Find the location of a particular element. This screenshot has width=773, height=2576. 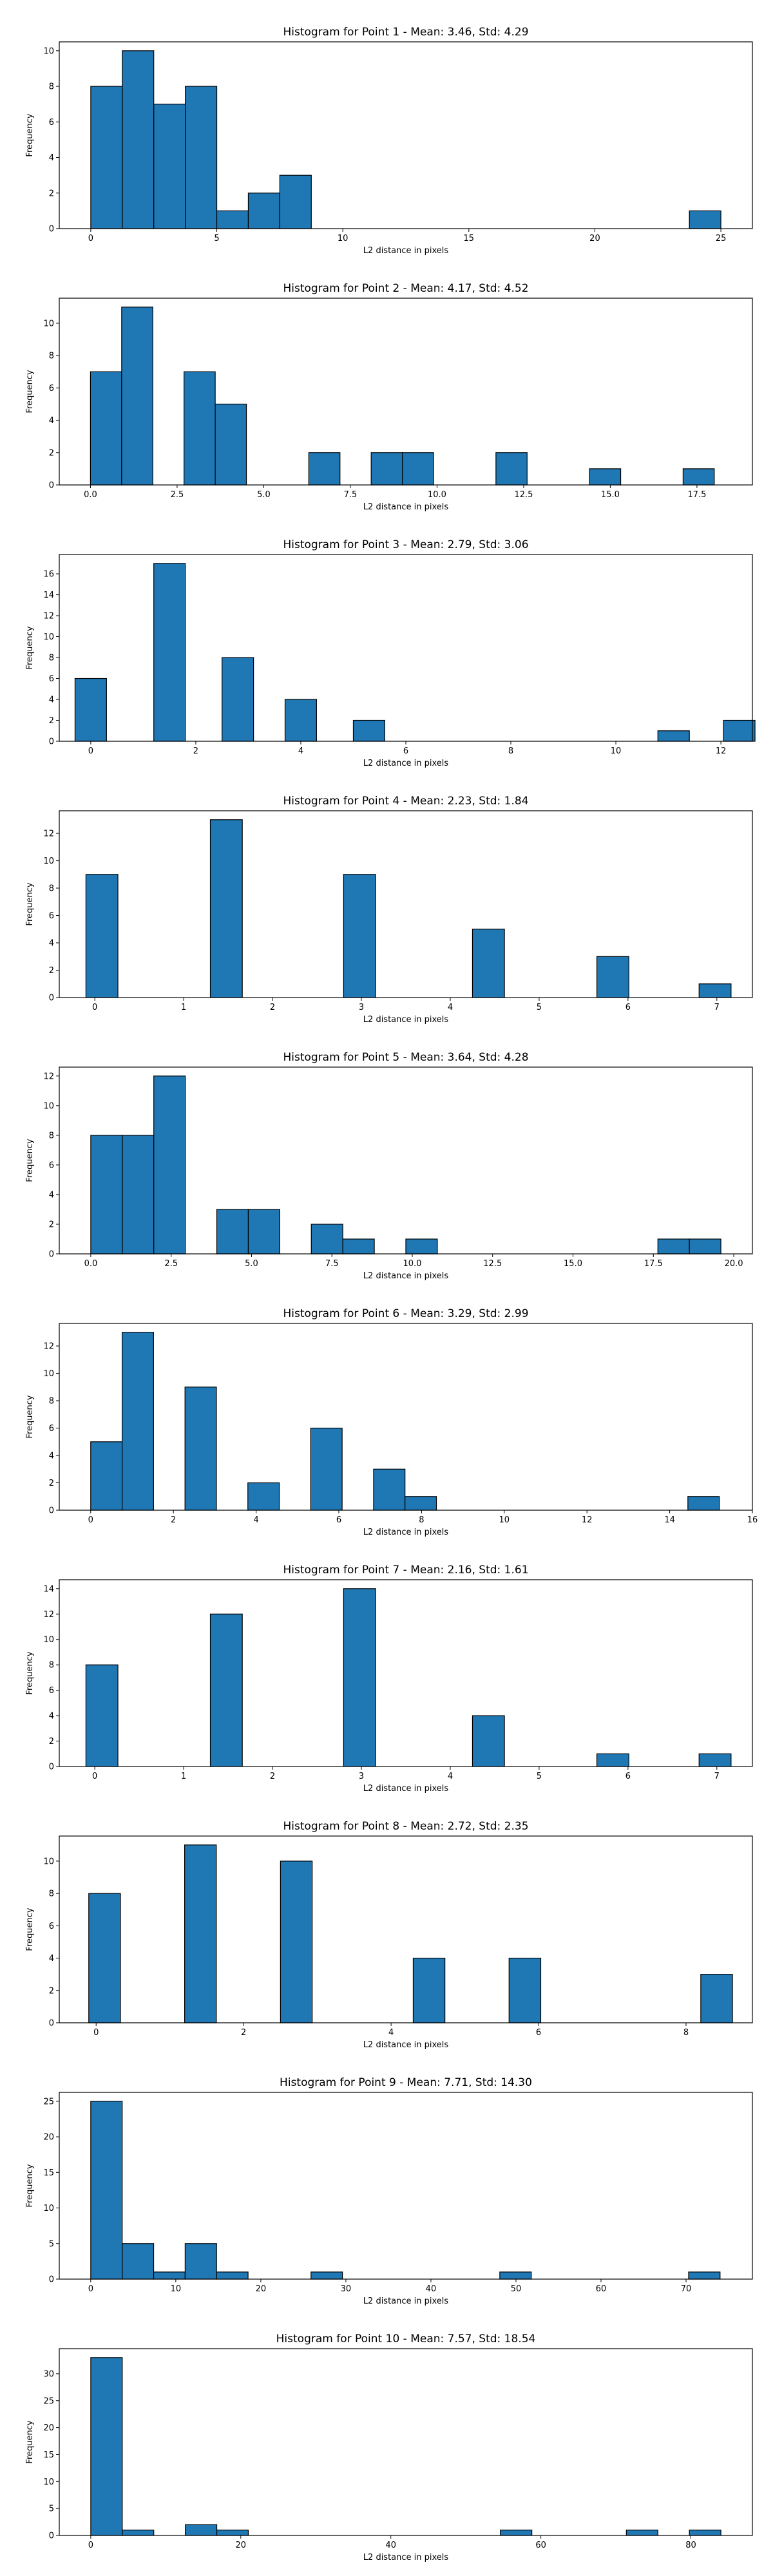

x-tick-label: 17.5 is located at coordinates (653, 1264).